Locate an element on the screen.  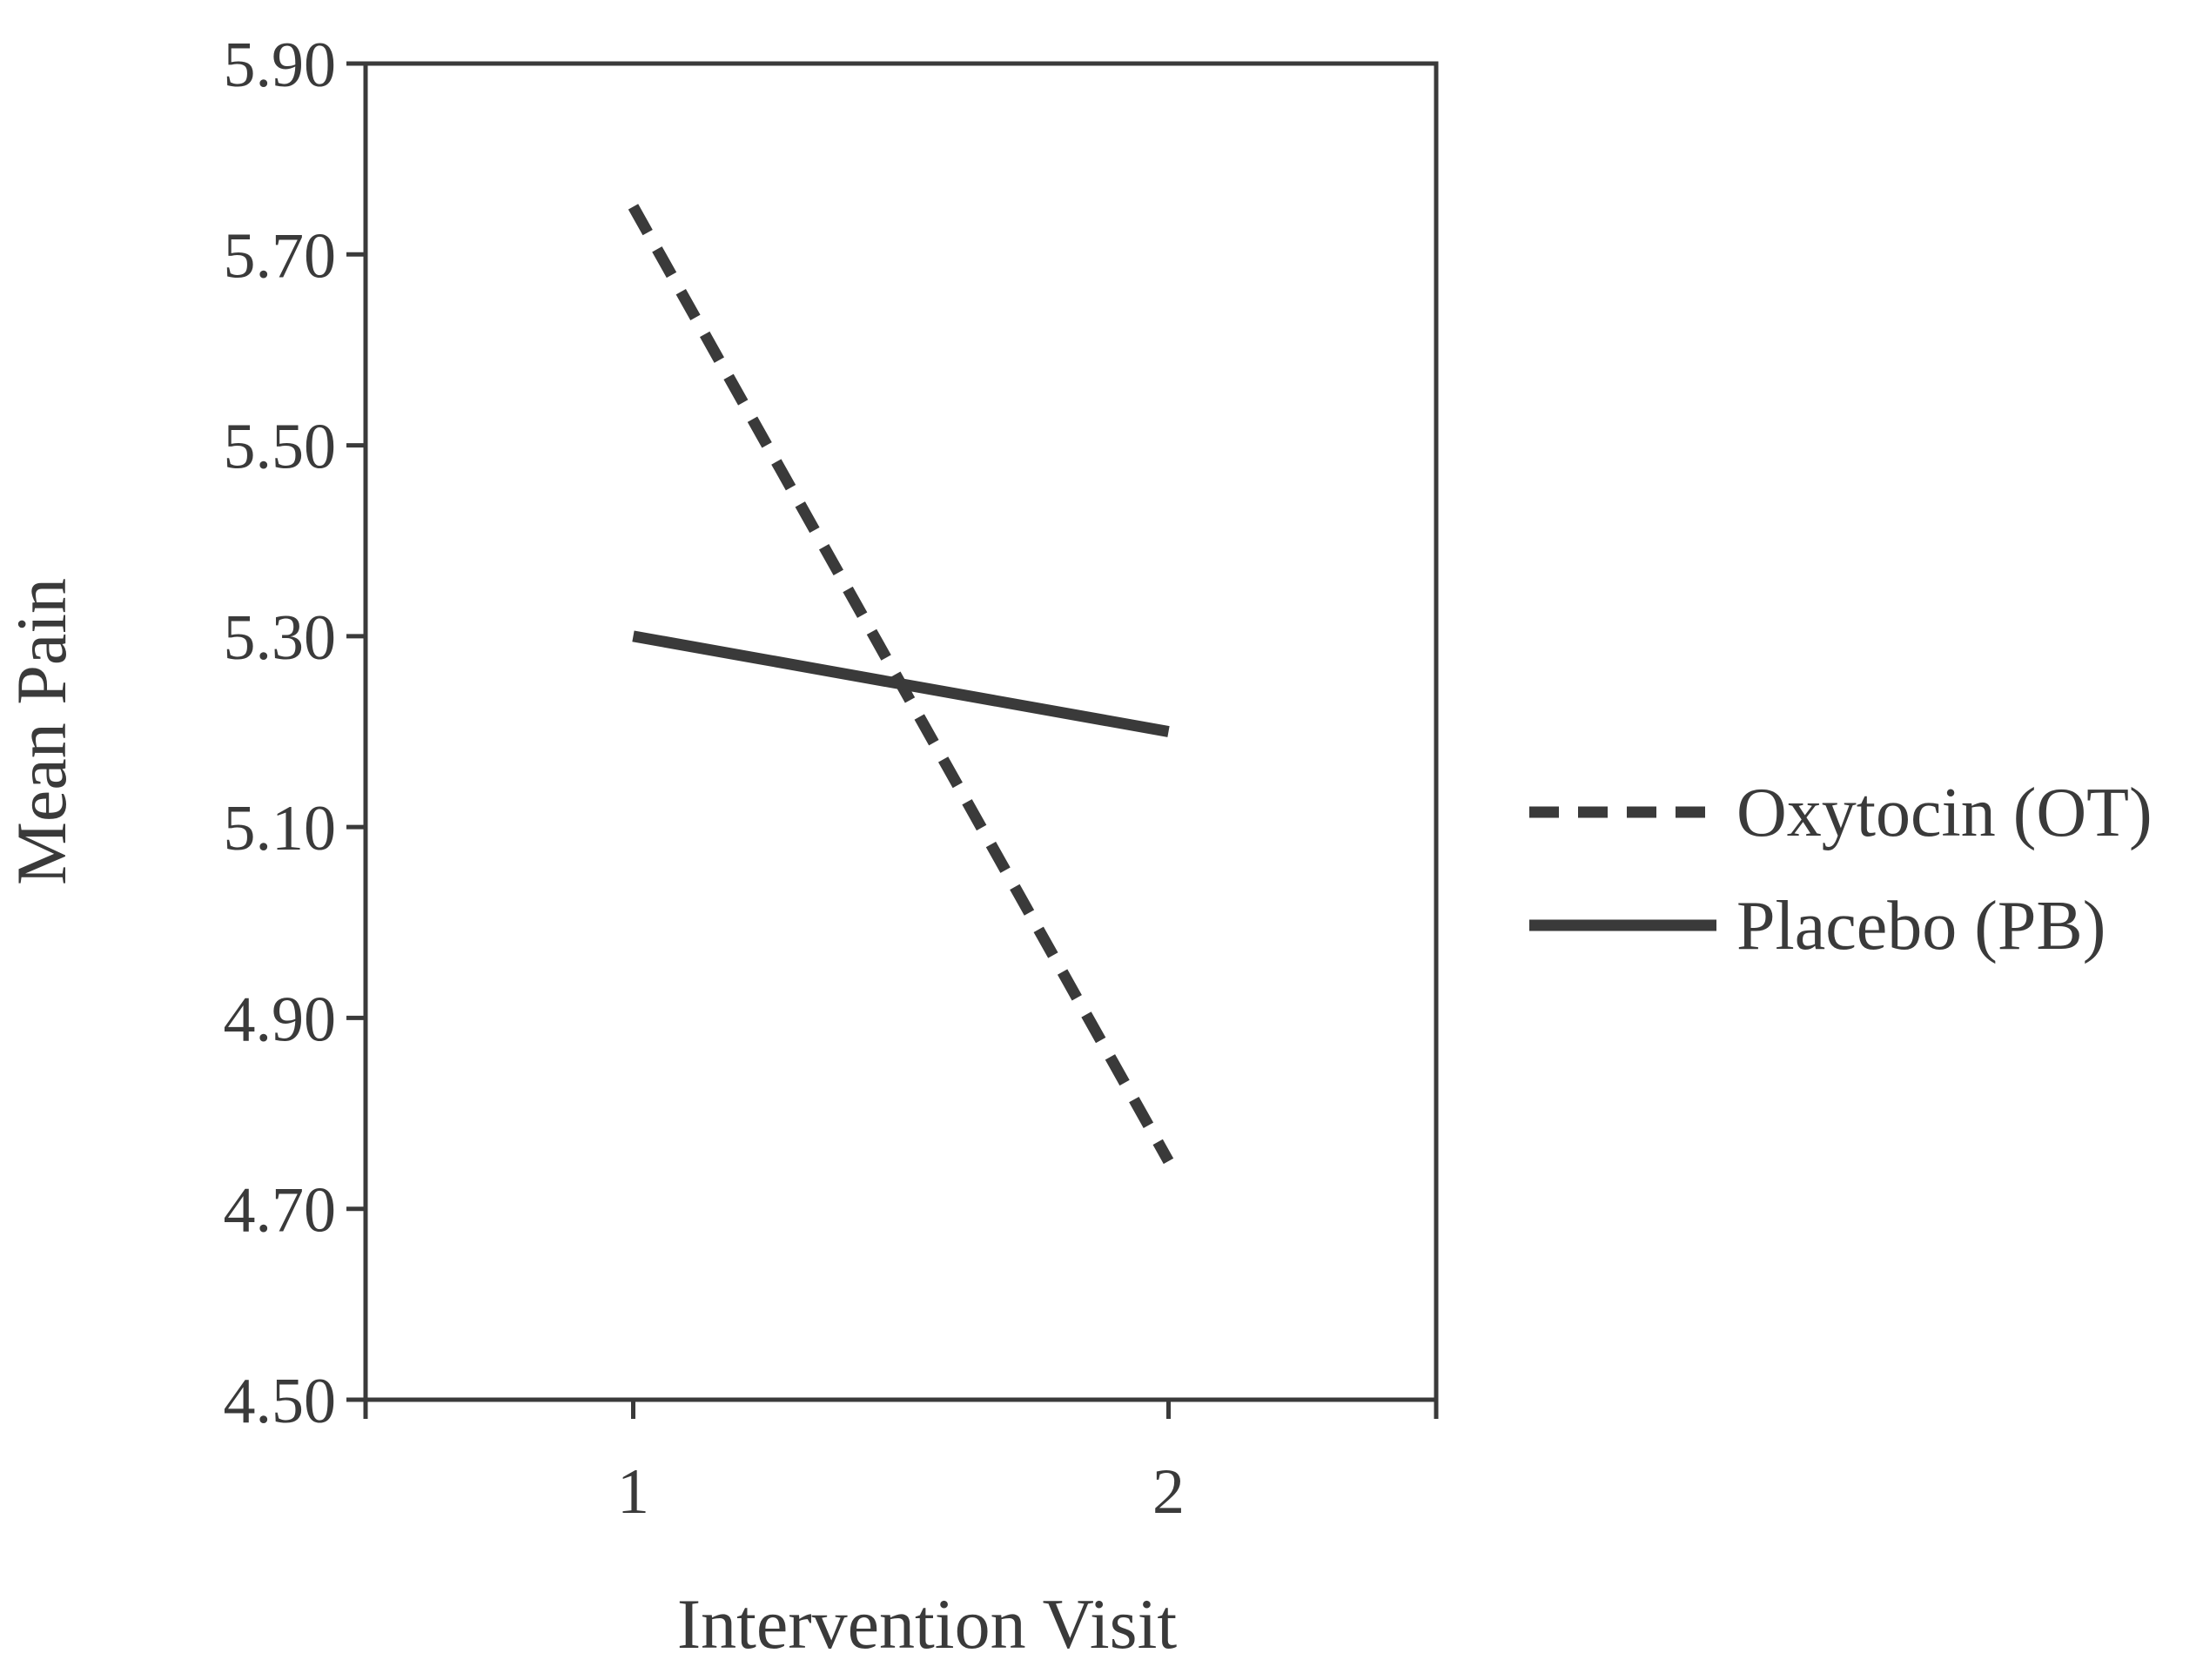
legend-label: Placebo (PB) is located at coordinates (1921, 926).